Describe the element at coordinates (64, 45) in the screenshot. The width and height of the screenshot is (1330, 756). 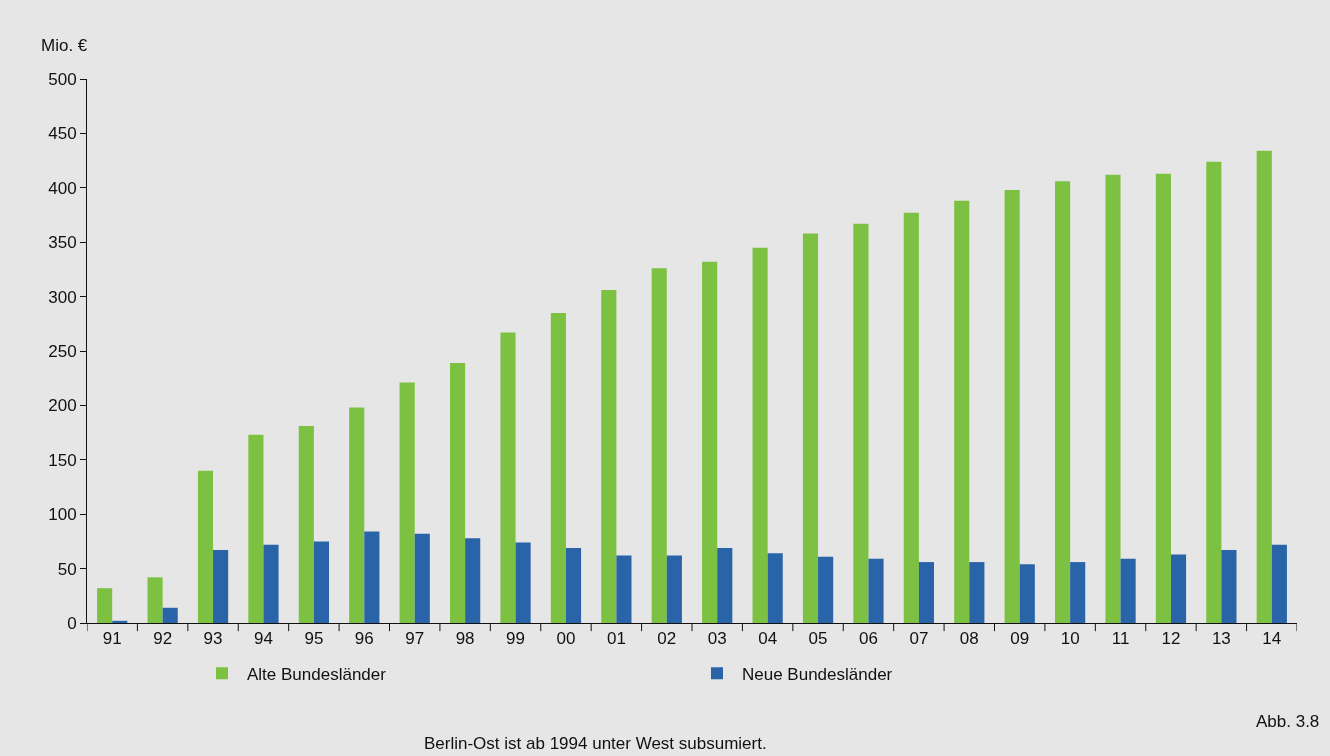
I see `y-axis-title: Mio. €` at that location.